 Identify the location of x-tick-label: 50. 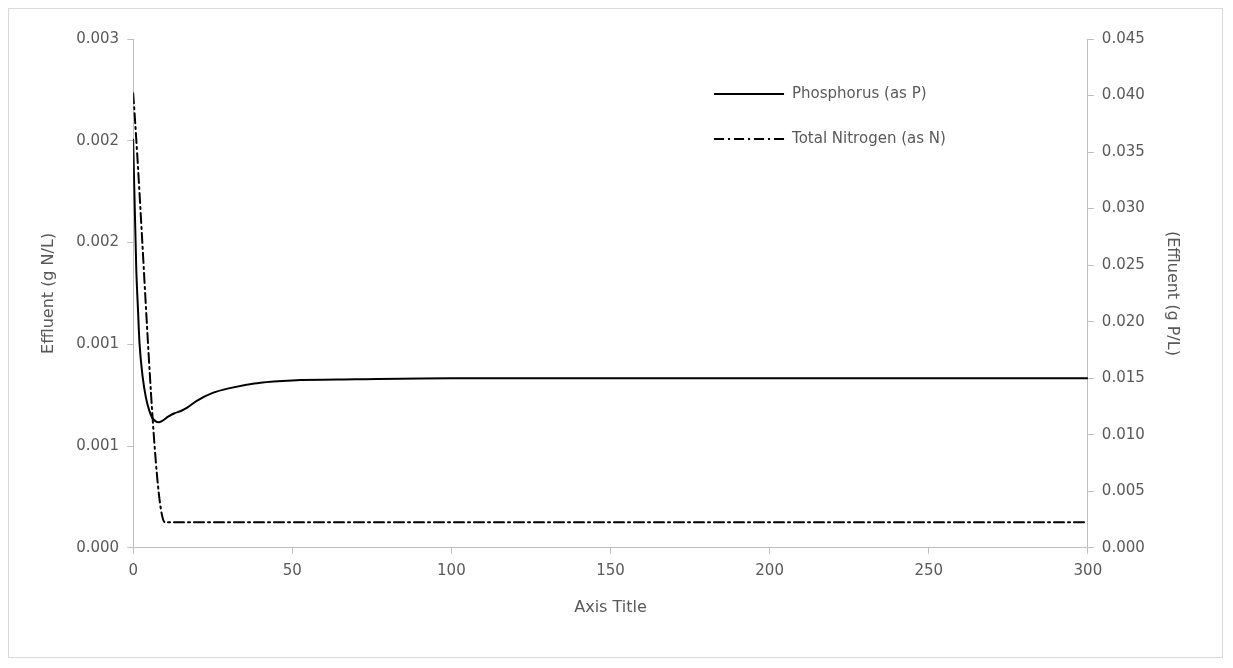
(292, 569).